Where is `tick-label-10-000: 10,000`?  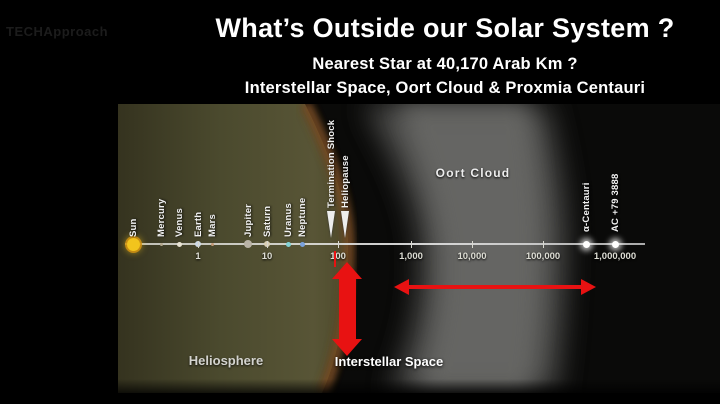 tick-label-10-000: 10,000 is located at coordinates (472, 256).